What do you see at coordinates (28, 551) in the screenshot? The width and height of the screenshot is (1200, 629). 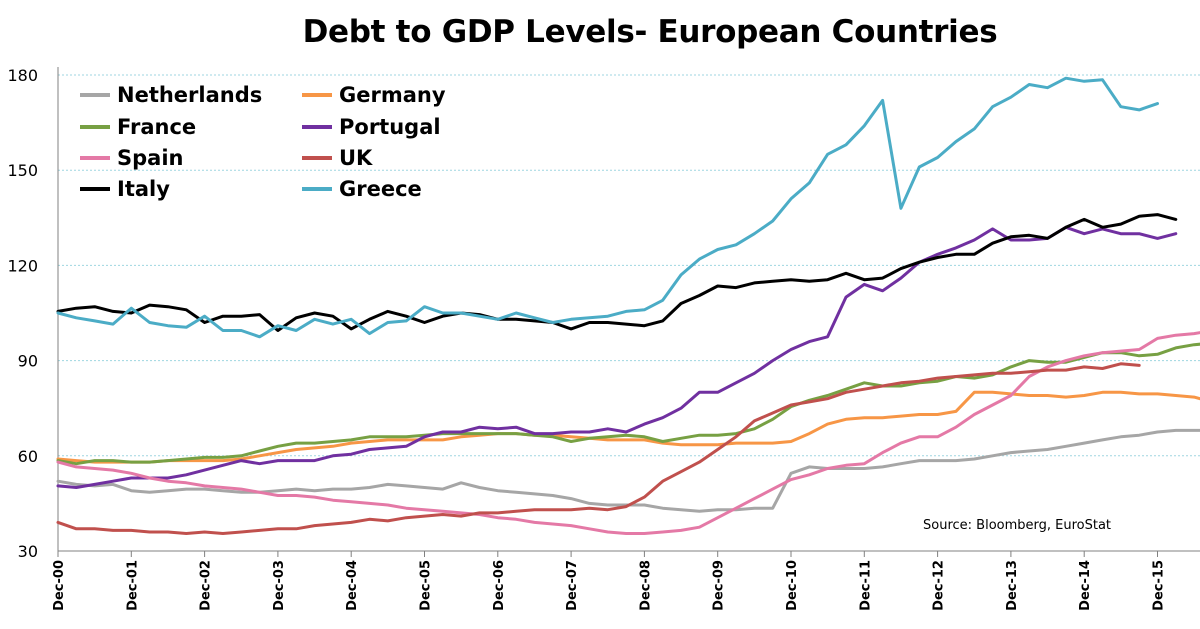 I see `y-tick-30: 30` at bounding box center [28, 551].